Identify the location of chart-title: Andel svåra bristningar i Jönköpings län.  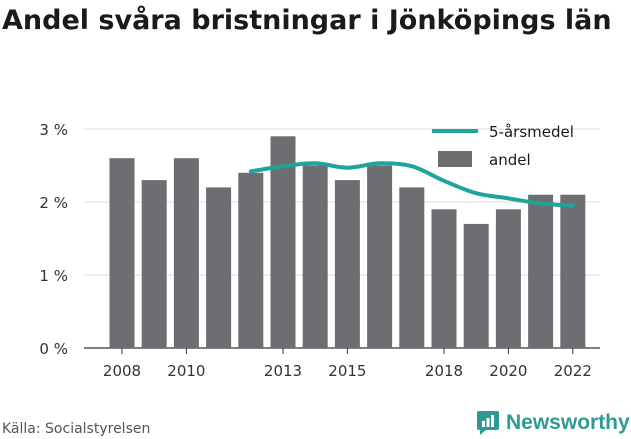
(307, 20).